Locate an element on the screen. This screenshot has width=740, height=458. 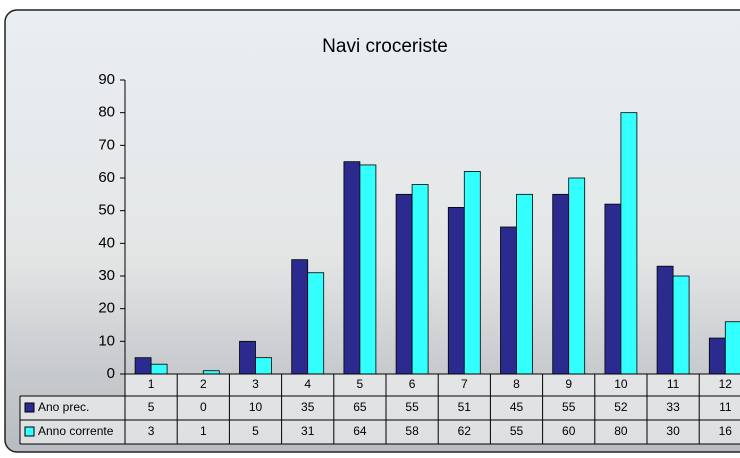
legend-label: Ano prec. is located at coordinates (63, 407).